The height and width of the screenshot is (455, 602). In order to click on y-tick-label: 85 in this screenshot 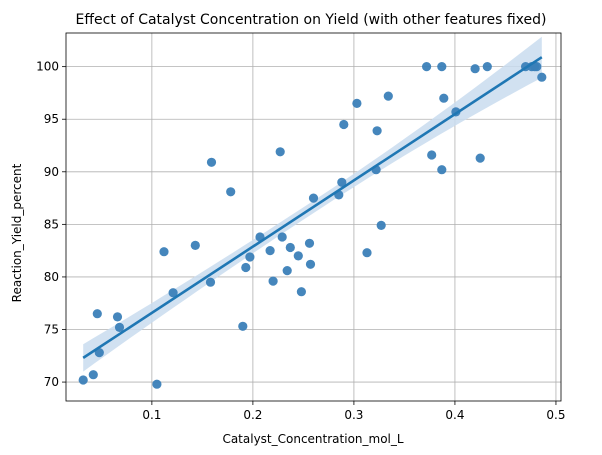, I will do `click(51, 224)`.